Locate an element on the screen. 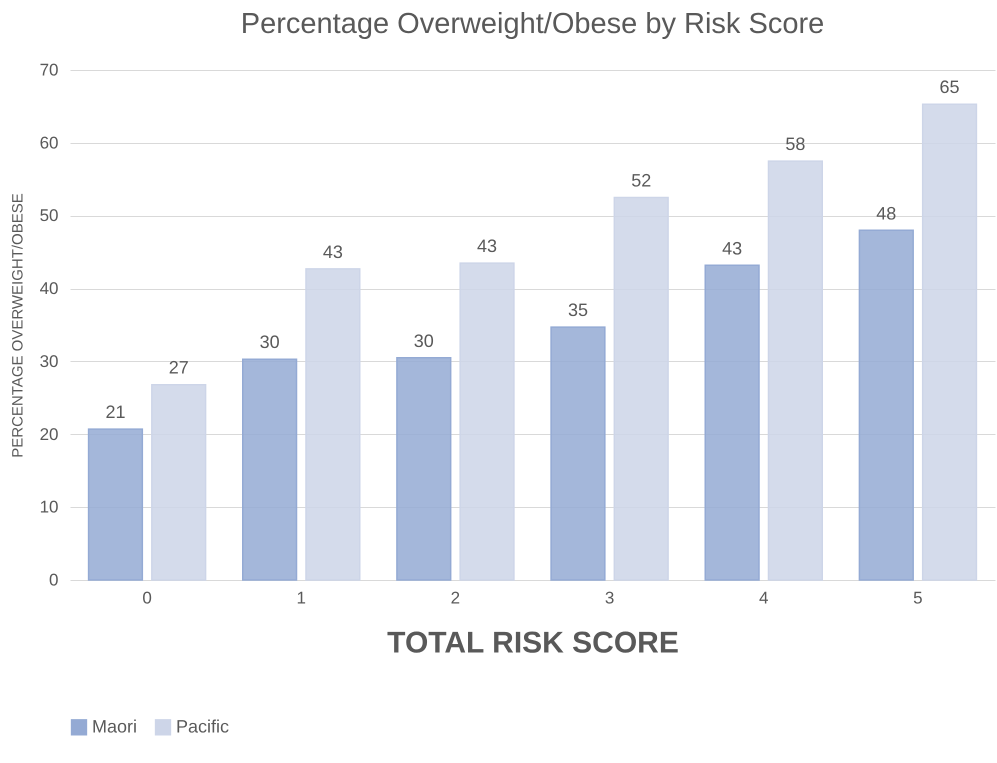 This screenshot has height=763, width=997. data-label: 58 is located at coordinates (795, 144).